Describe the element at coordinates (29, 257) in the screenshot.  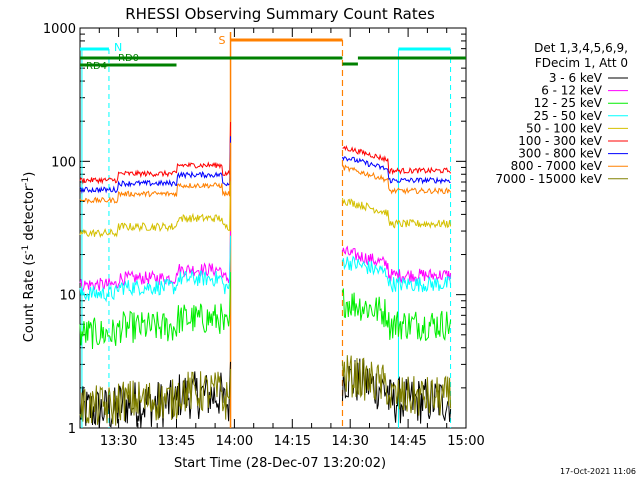
I see `y-axis-label: Count Rate (s-1 detector-1)` at that location.